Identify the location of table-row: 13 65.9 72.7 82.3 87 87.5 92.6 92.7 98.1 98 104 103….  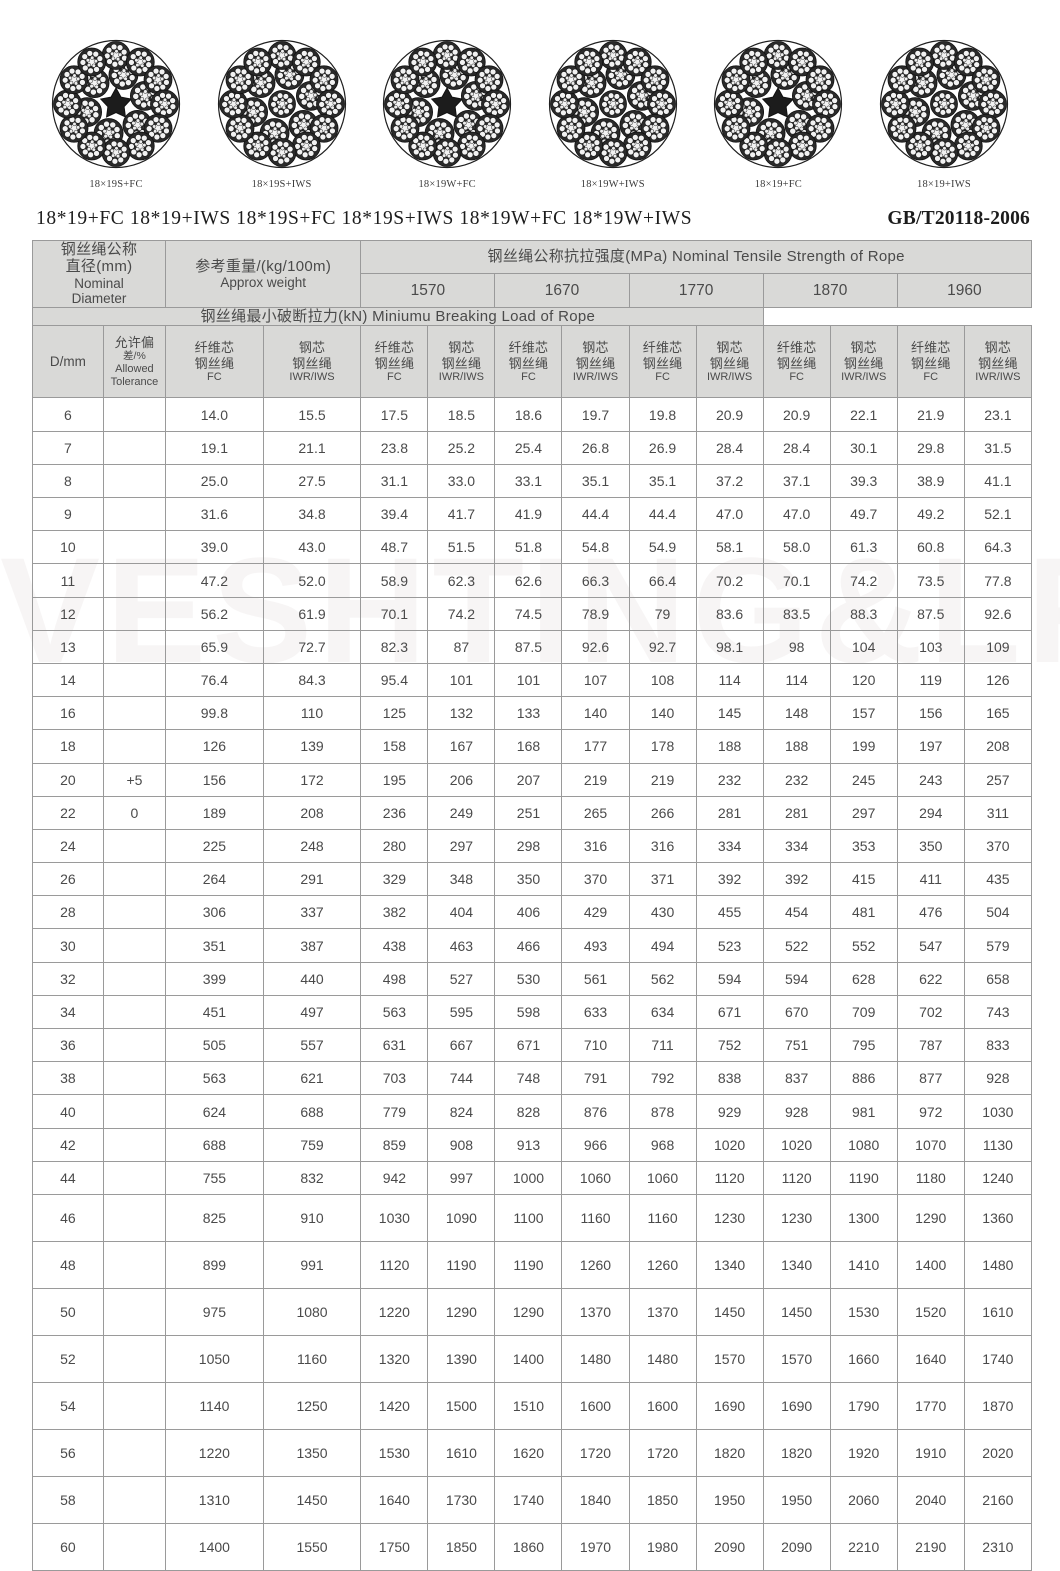
(532, 646).